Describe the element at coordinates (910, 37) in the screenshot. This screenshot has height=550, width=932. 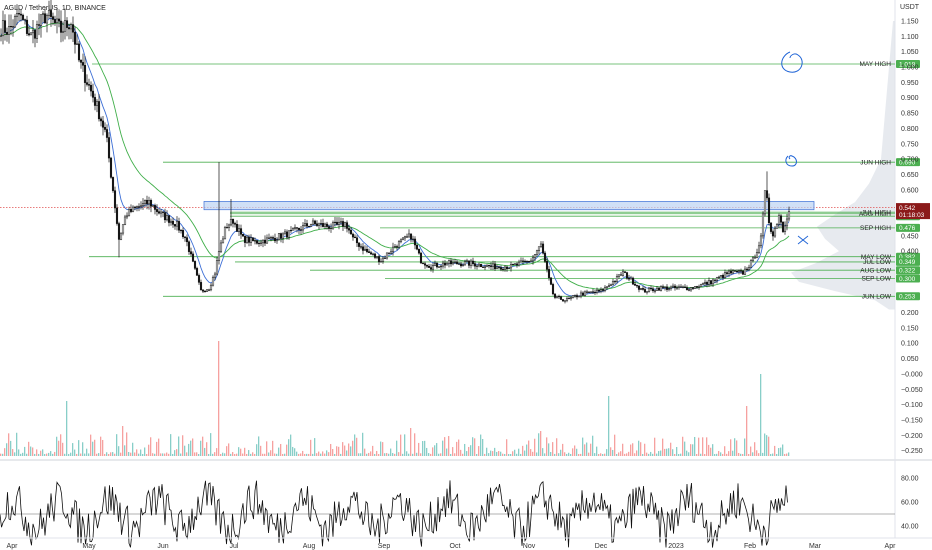
I see `price-tick: 1.100` at that location.